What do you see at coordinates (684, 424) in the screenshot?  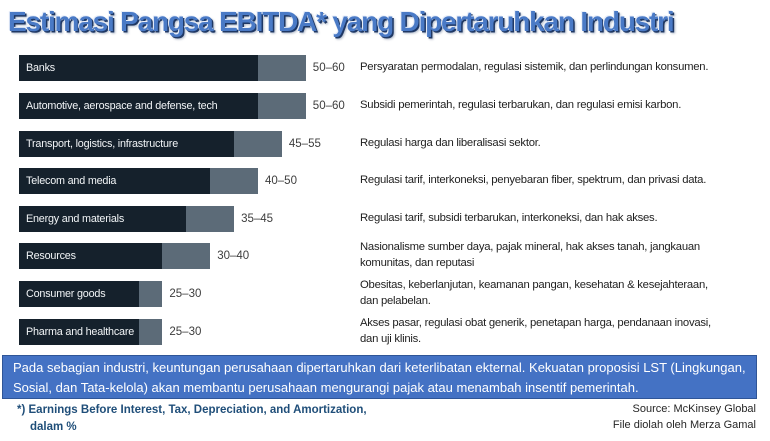 I see `source-line2: File diolah oleh Merza Gamal` at bounding box center [684, 424].